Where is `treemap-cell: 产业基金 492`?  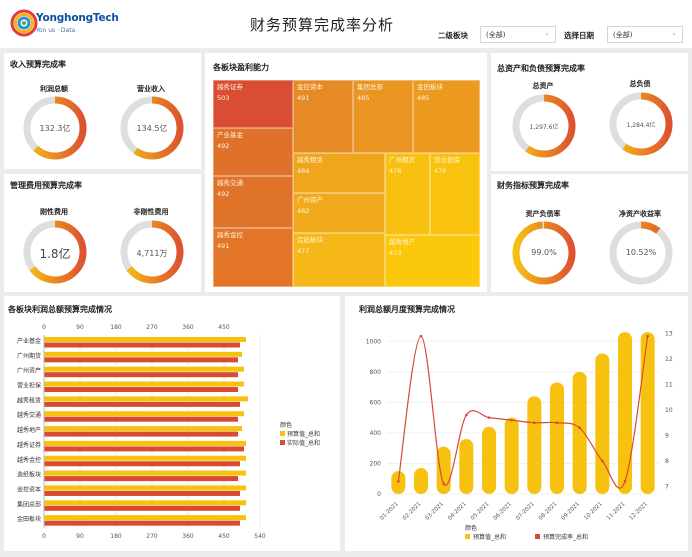
treemap-cell: 产业基金 492 is located at coordinates (253, 152).